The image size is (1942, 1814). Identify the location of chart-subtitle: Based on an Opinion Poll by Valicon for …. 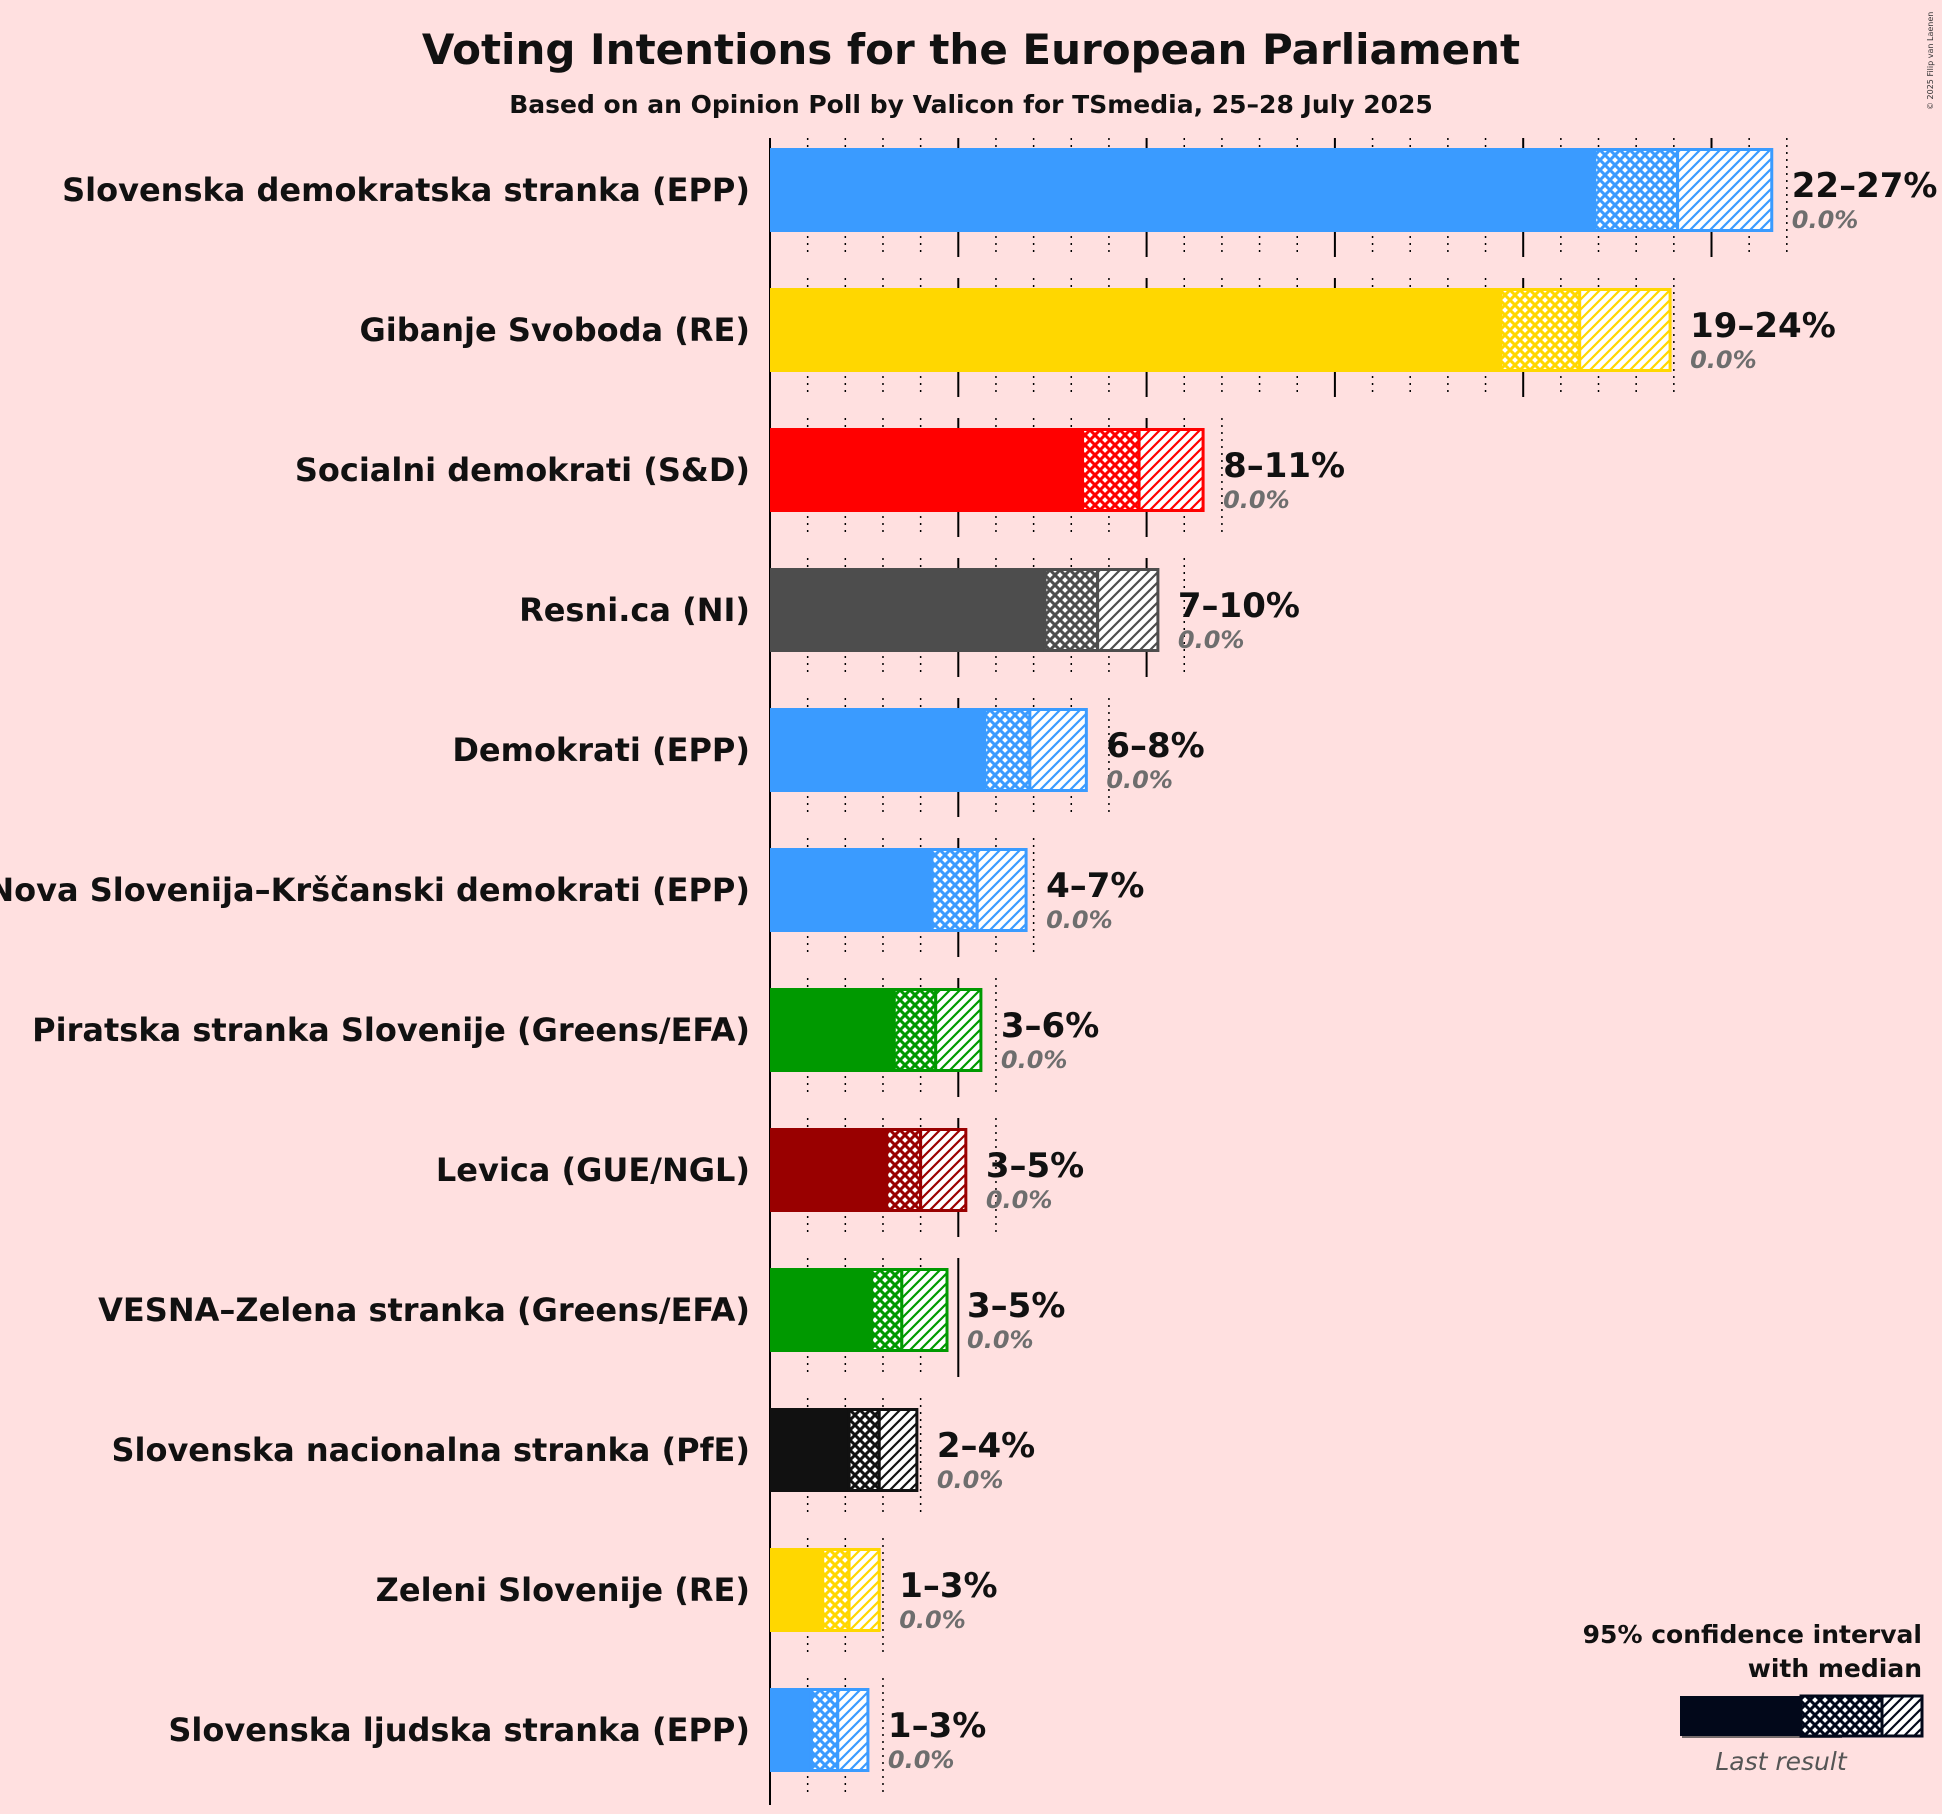
(971, 104).